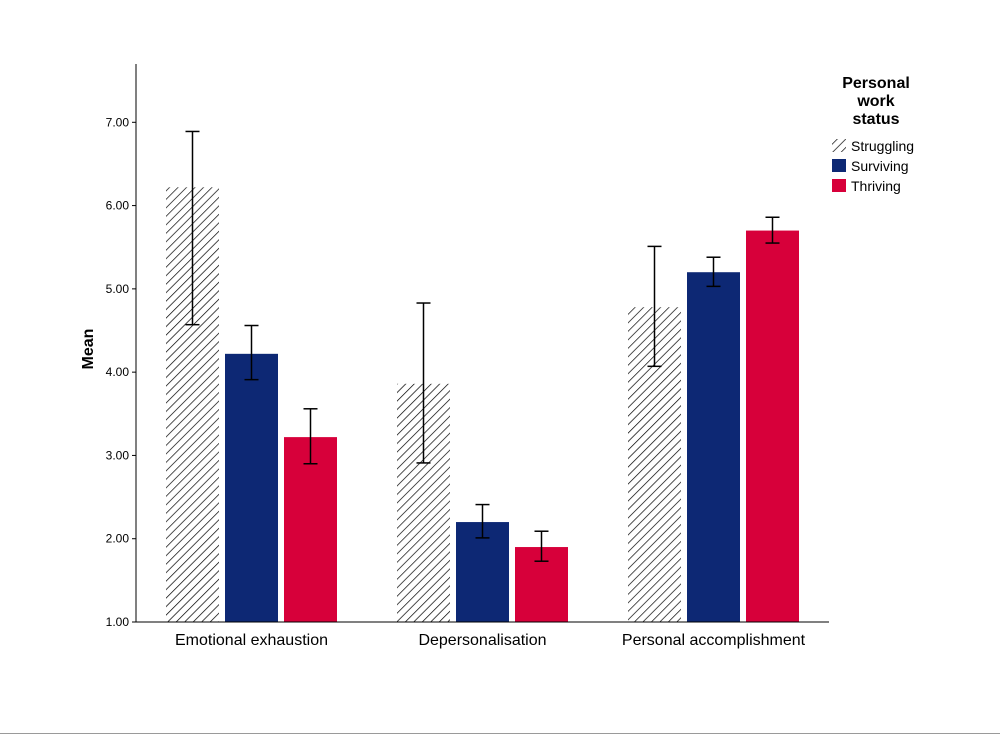 Image resolution: width=1000 pixels, height=750 pixels. What do you see at coordinates (118, 622) in the screenshot?
I see `y-tick-label: 1.00` at bounding box center [118, 622].